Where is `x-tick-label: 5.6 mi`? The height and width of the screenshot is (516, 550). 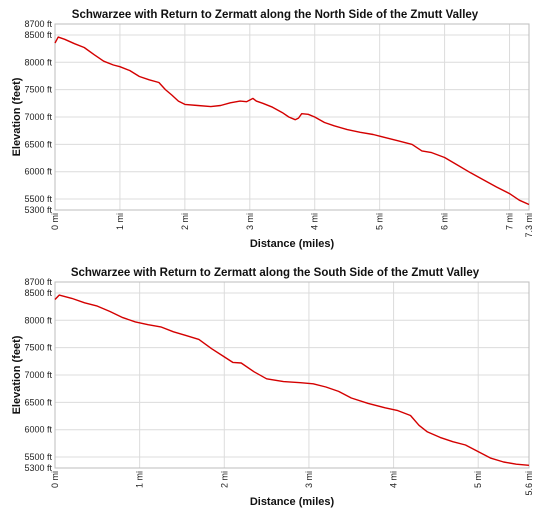 x-tick-label: 5.6 mi is located at coordinates (529, 483).